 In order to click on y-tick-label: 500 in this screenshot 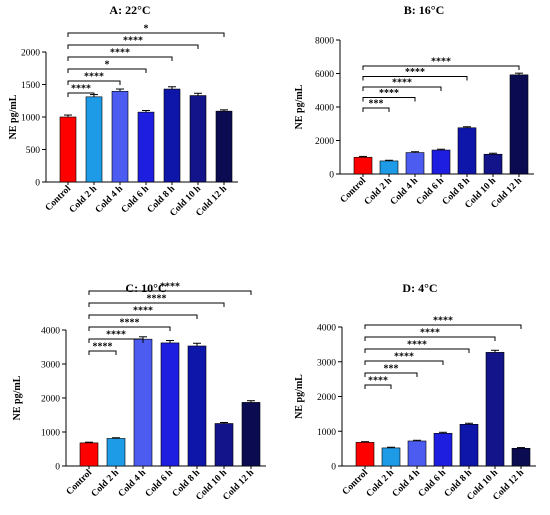, I will do `click(33, 151)`.